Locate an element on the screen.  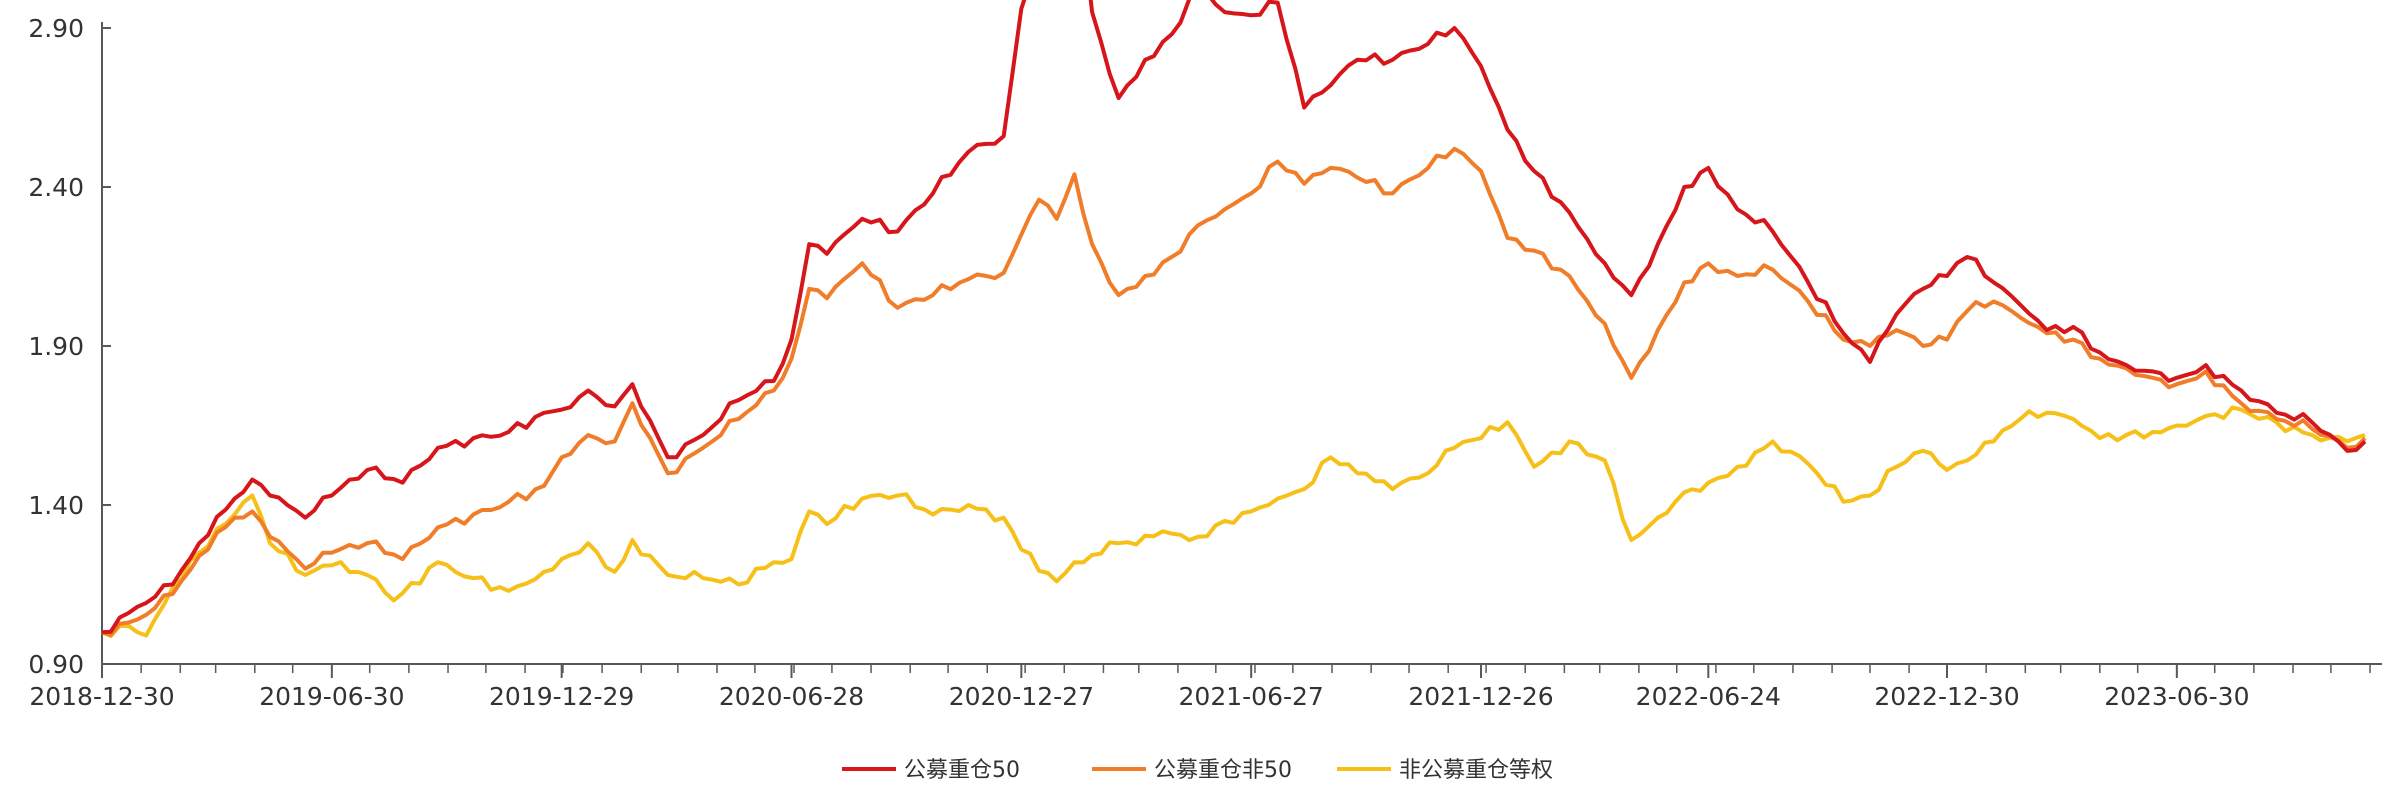
x-tick-label: 2020-12-27 is located at coordinates (1021, 696).